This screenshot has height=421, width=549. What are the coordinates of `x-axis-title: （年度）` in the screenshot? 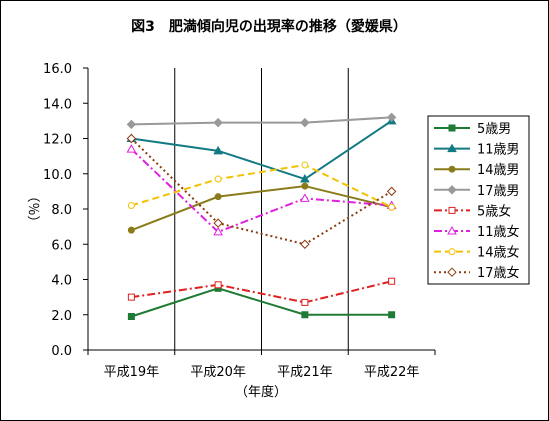 It's located at (261, 392).